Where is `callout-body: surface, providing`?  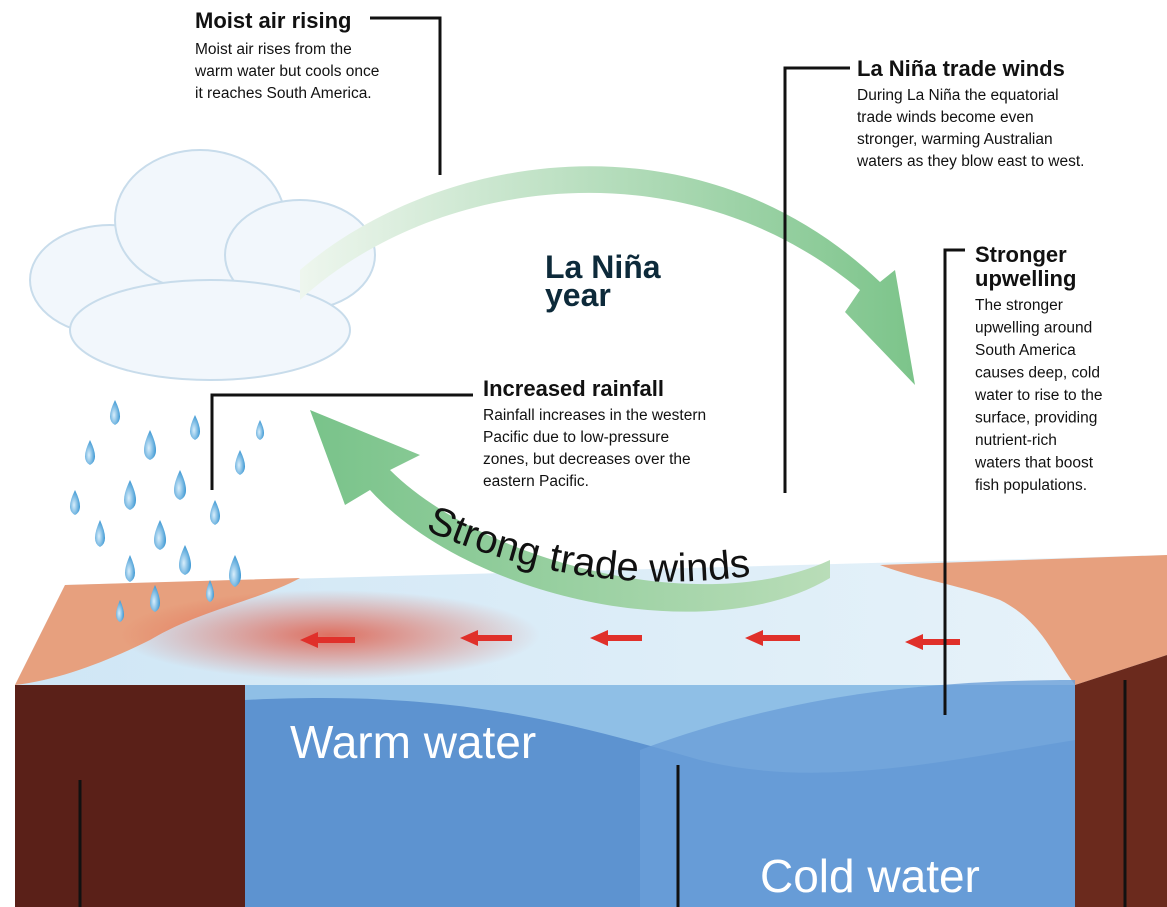 callout-body: surface, providing is located at coordinates (1036, 418).